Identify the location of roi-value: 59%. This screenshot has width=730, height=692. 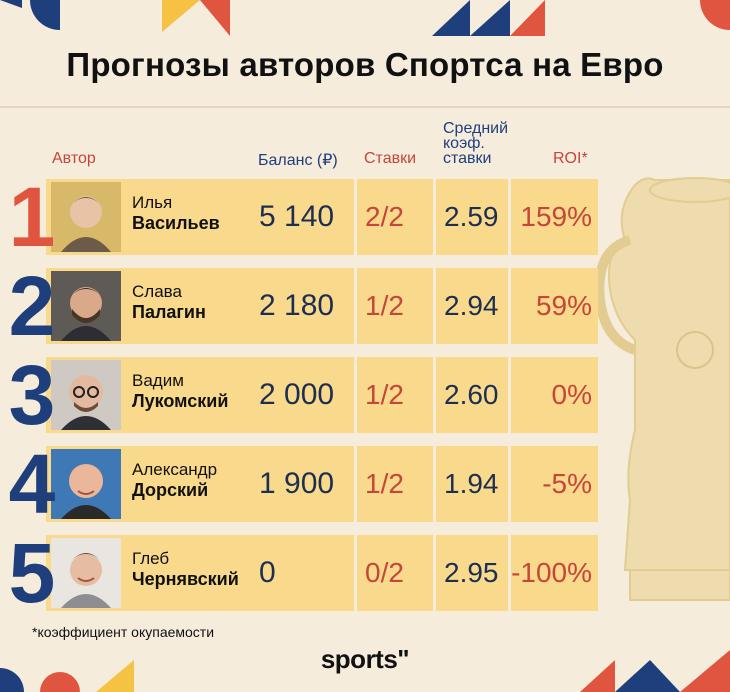
(563, 305).